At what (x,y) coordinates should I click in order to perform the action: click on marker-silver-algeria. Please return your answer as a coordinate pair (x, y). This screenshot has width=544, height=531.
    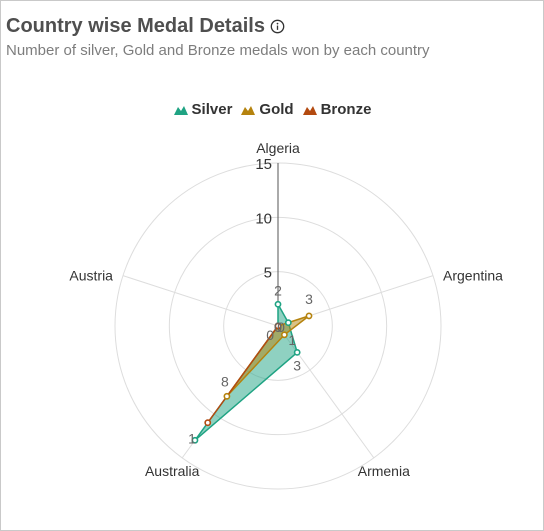
    Looking at the image, I should click on (278, 304).